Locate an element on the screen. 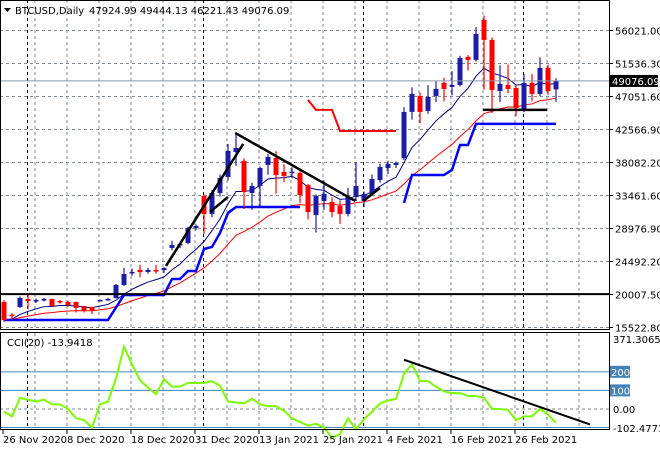 Image resolution: width=660 pixels, height=450 pixels. x-tick-label: 8 Dec 2020 is located at coordinates (96, 440).